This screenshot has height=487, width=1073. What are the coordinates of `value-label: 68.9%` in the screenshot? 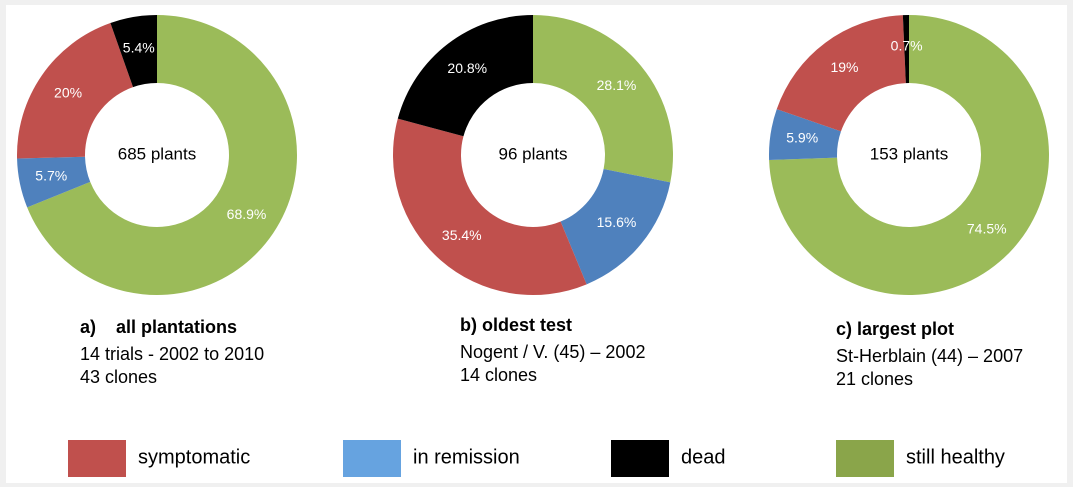 It's located at (247, 214).